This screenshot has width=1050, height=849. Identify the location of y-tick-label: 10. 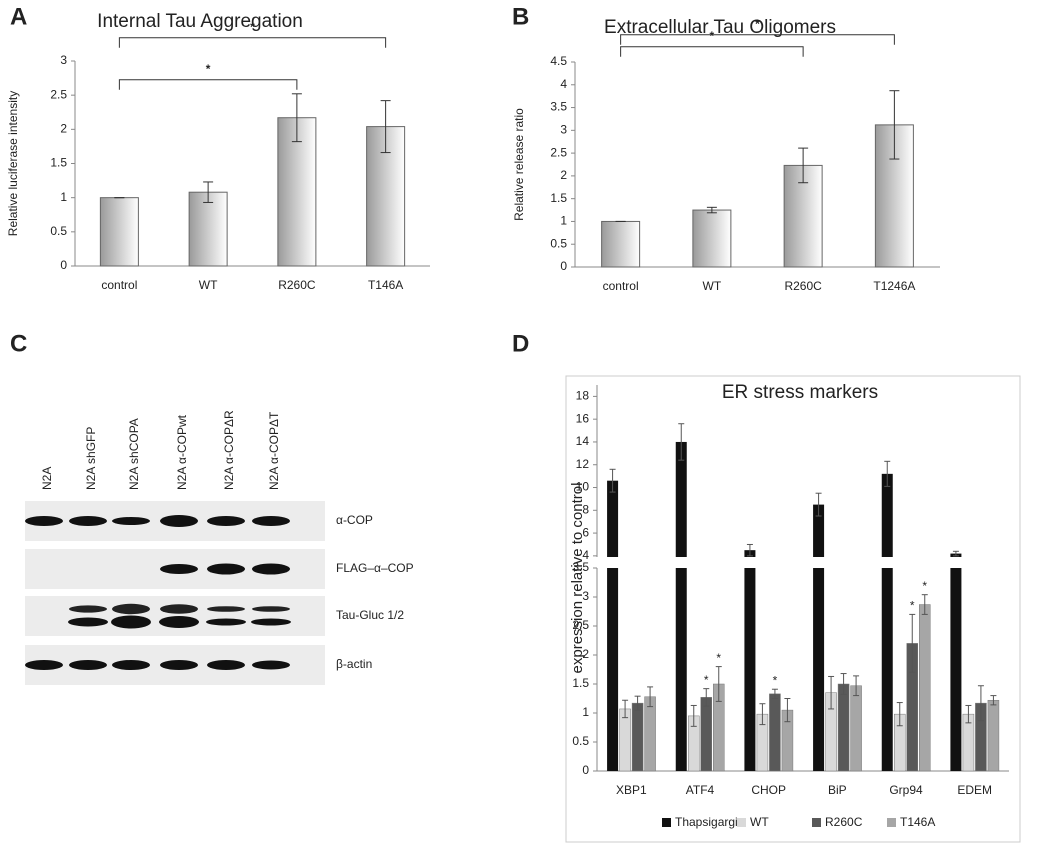
(583, 487).